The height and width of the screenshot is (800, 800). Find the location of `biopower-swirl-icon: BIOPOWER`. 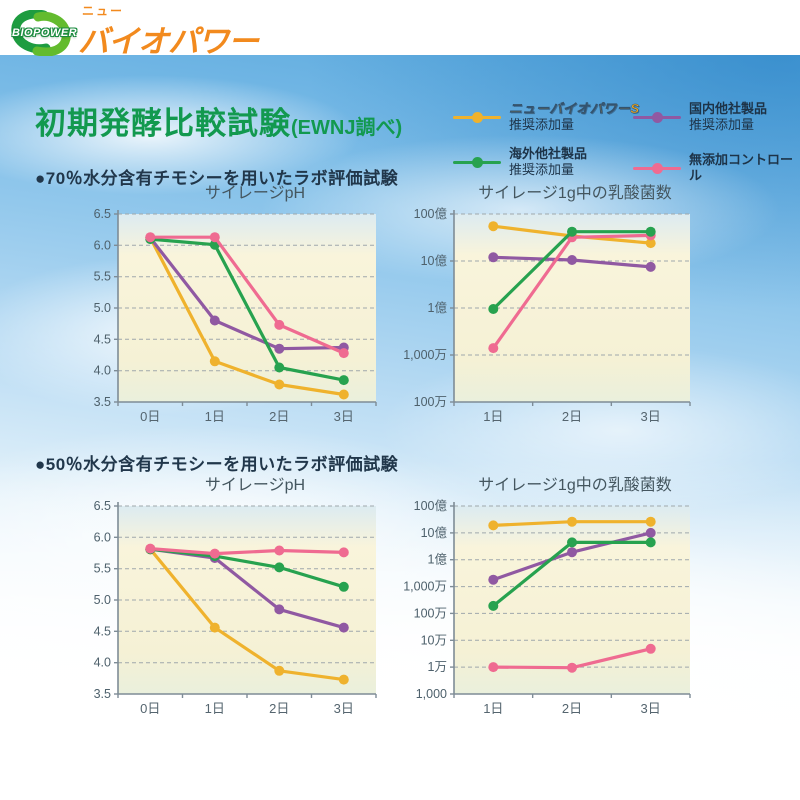

biopower-swirl-icon: BIOPOWER is located at coordinates (43, 32).